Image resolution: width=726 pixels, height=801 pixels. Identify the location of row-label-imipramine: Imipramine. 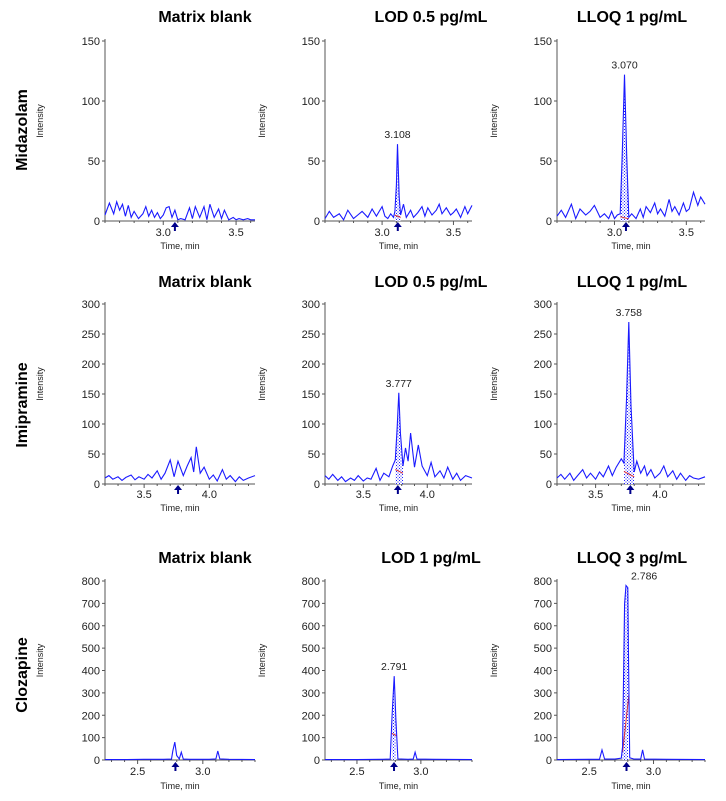
(22, 404).